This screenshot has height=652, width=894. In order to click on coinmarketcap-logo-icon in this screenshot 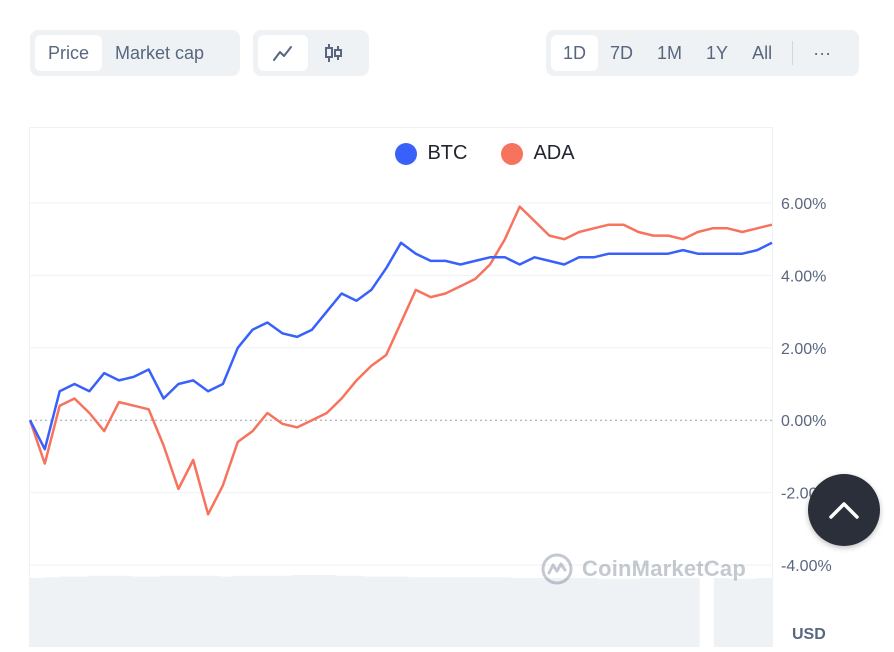, I will do `click(557, 569)`.